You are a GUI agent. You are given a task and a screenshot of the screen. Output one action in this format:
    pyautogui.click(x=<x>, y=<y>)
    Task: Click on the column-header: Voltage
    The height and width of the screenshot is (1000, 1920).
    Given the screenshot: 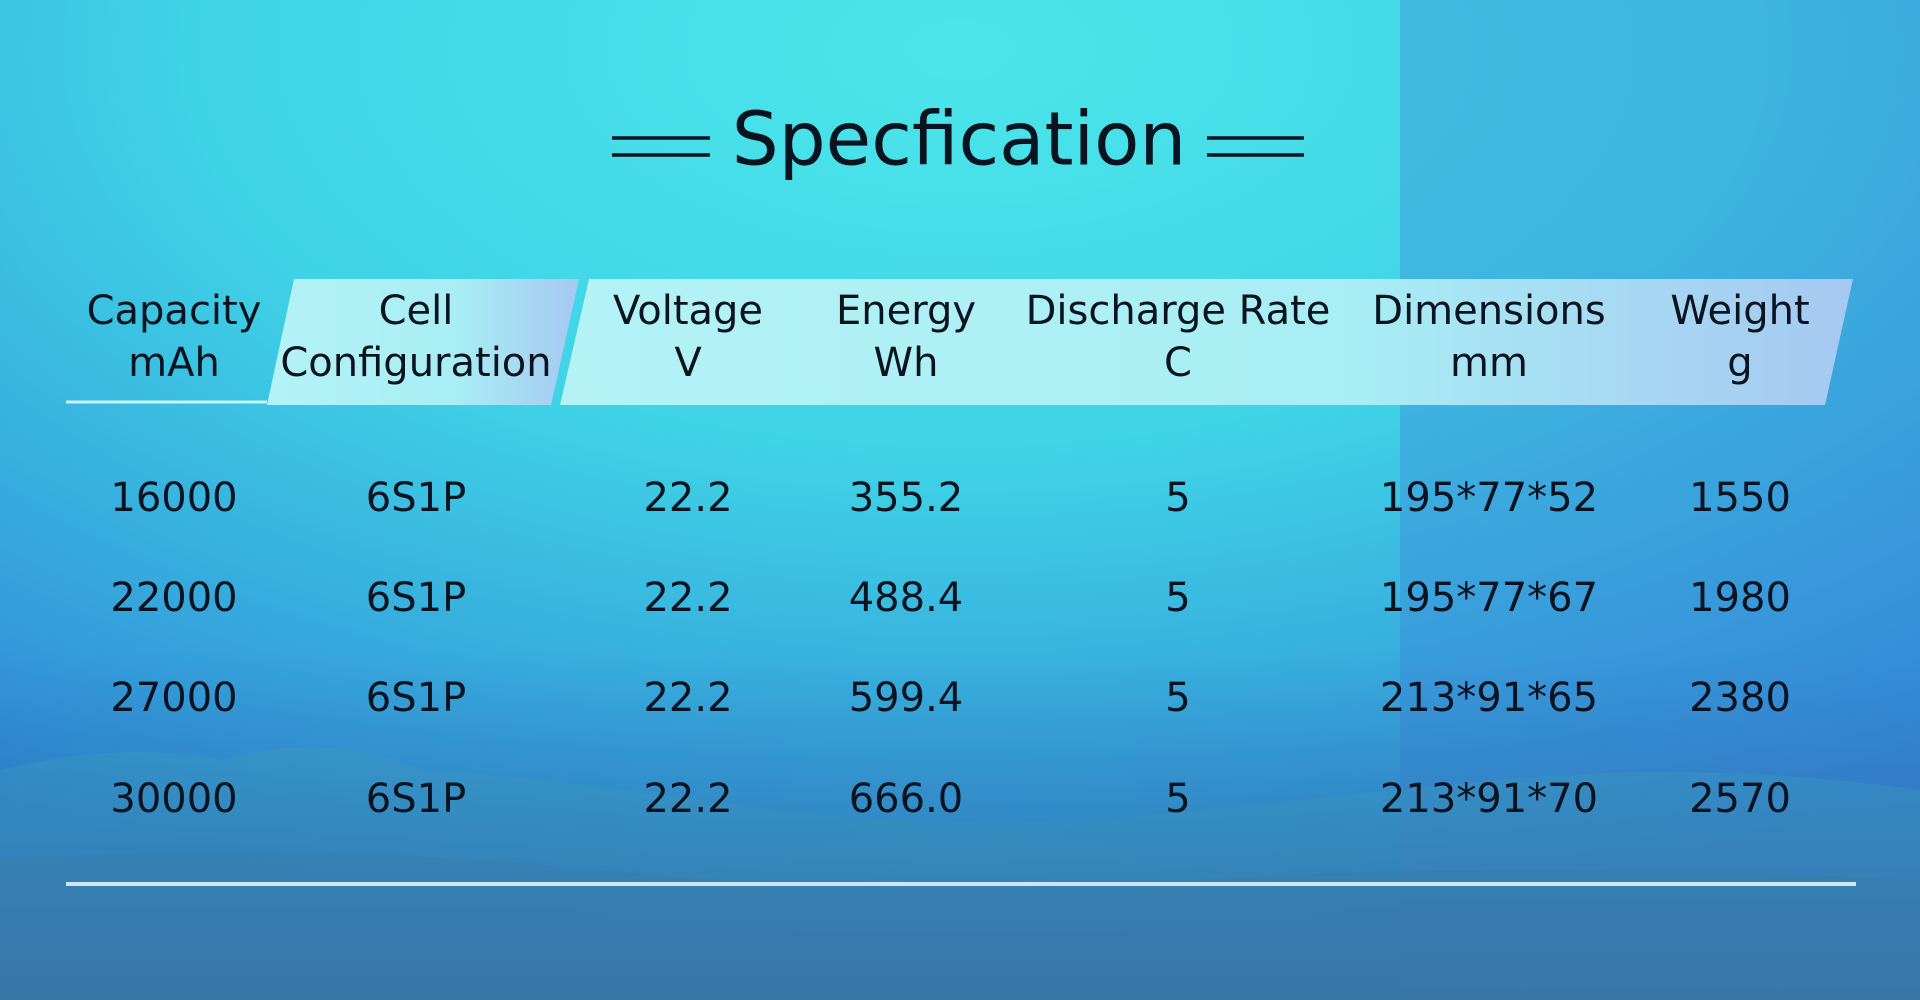 What is the action you would take?
    pyautogui.click(x=688, y=311)
    